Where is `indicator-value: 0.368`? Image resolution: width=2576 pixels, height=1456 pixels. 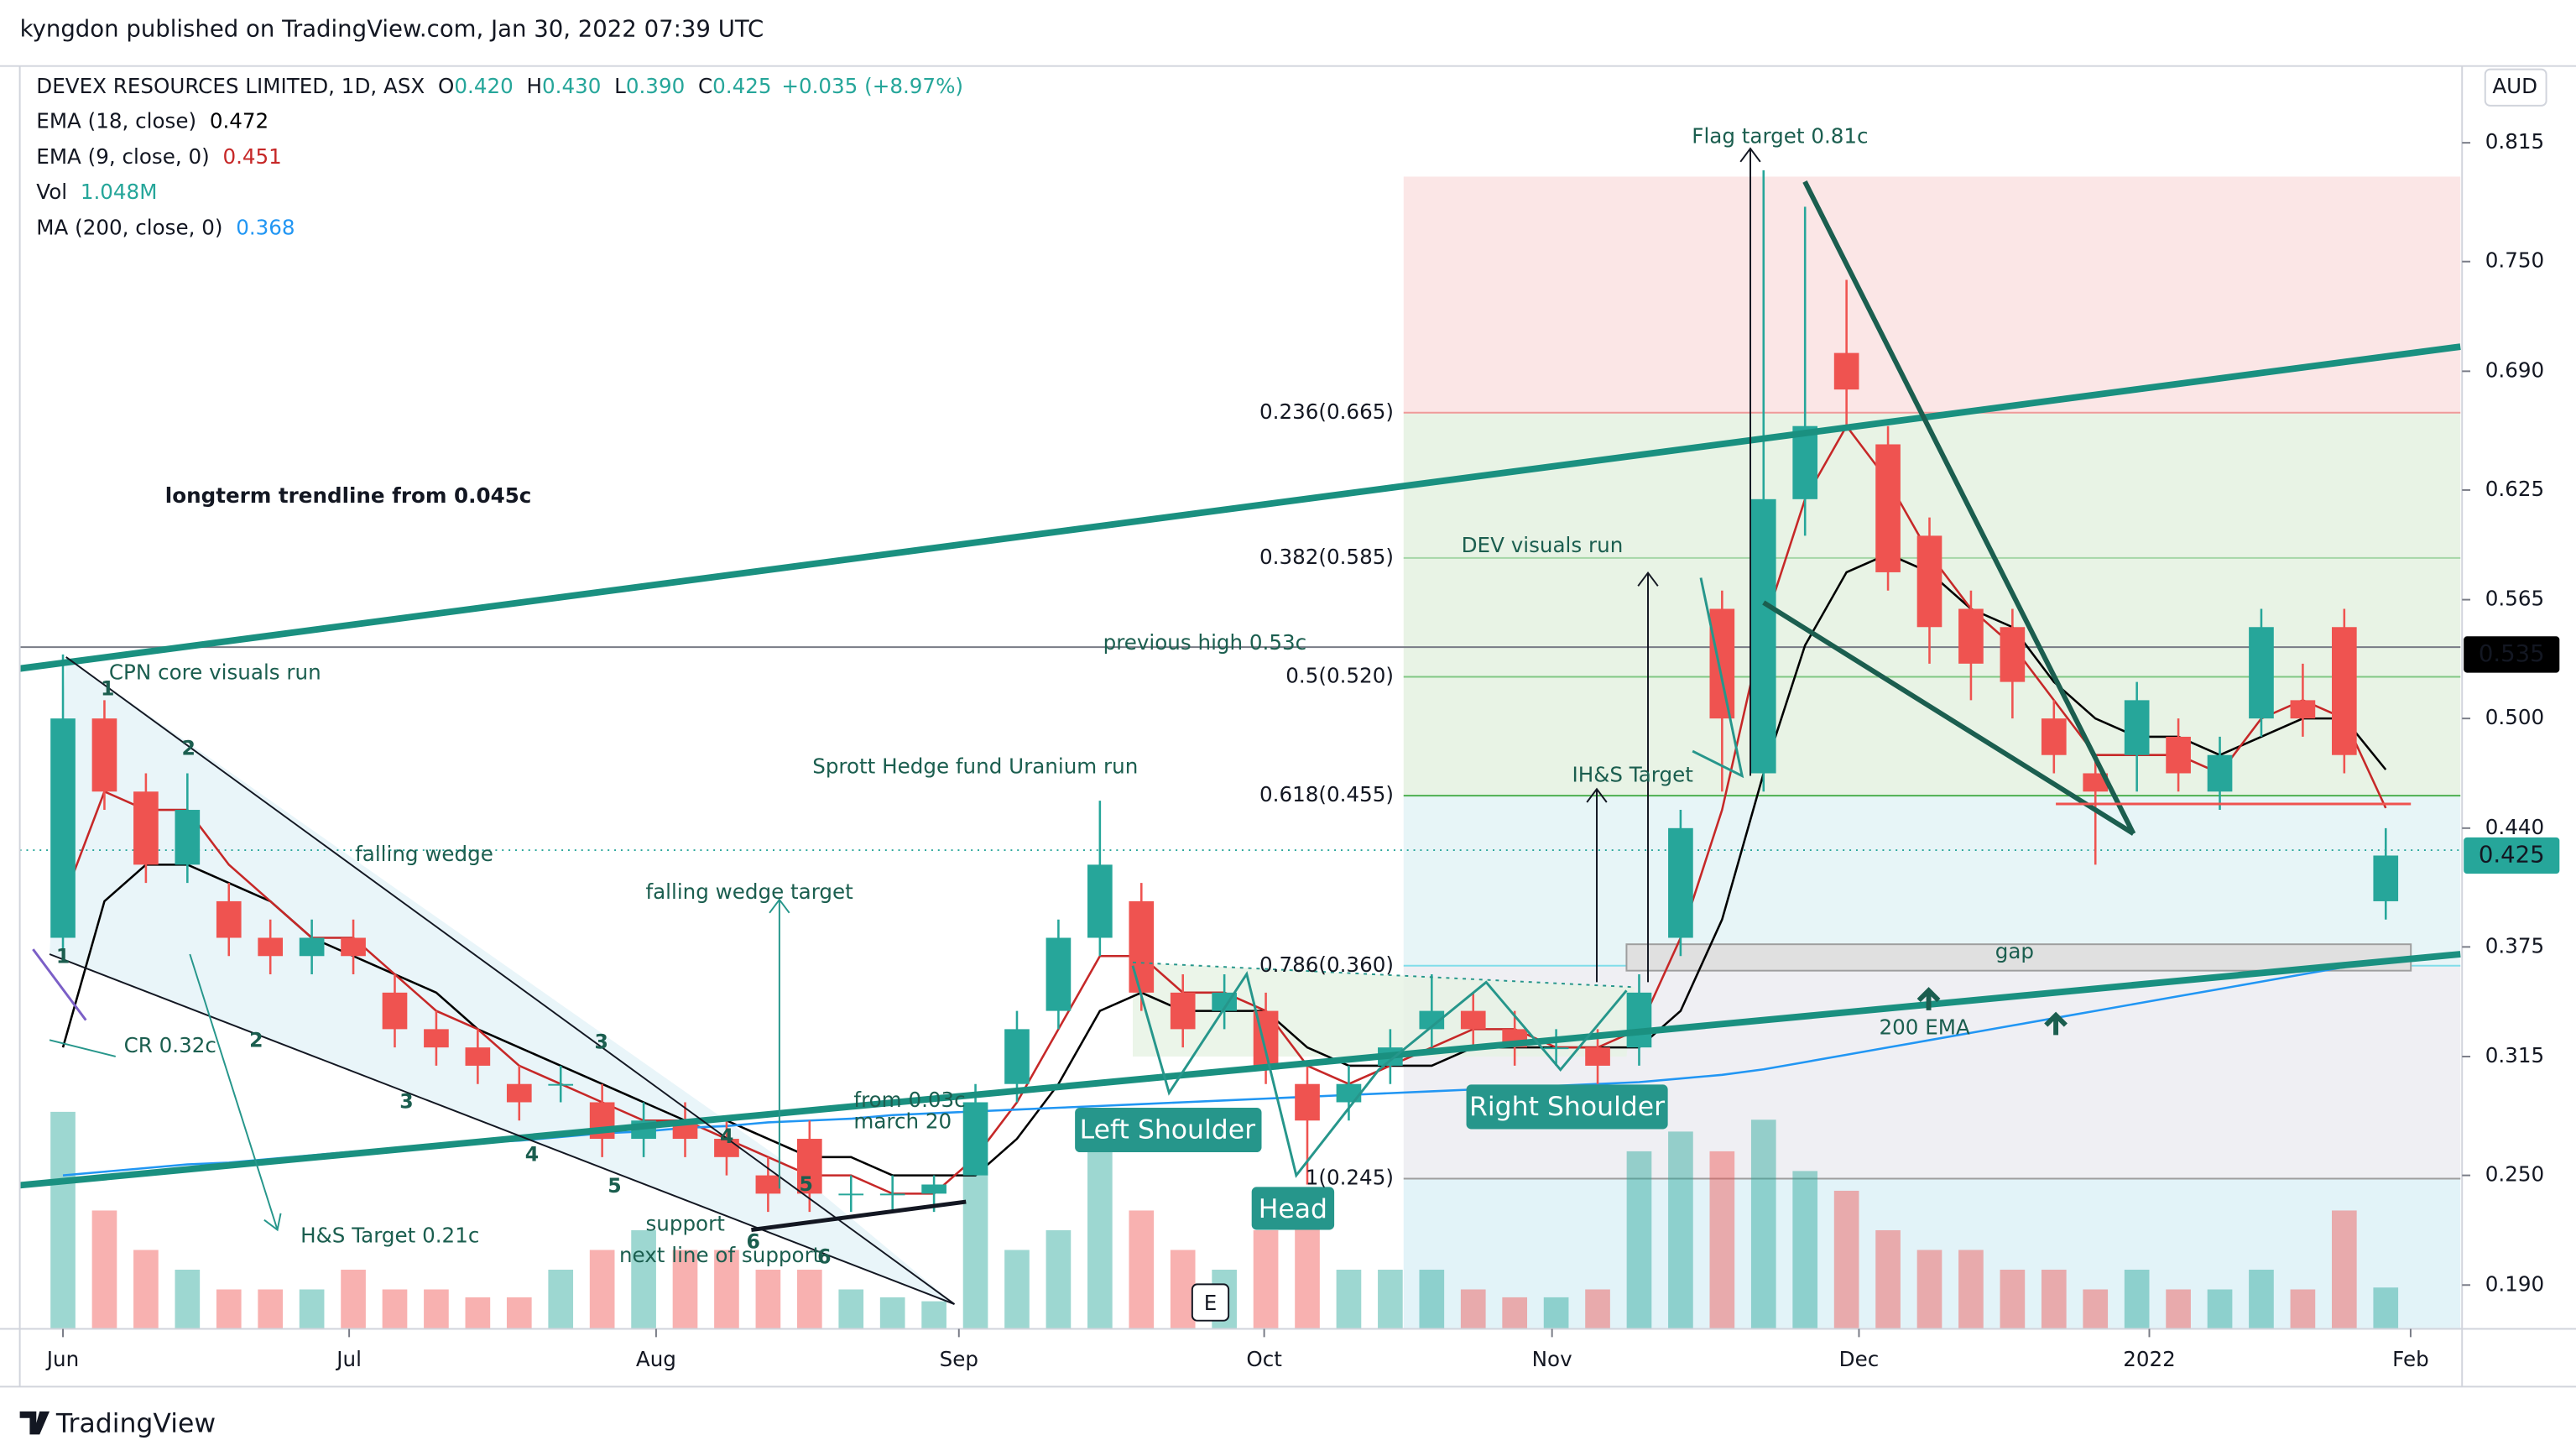 indicator-value: 0.368 is located at coordinates (265, 227).